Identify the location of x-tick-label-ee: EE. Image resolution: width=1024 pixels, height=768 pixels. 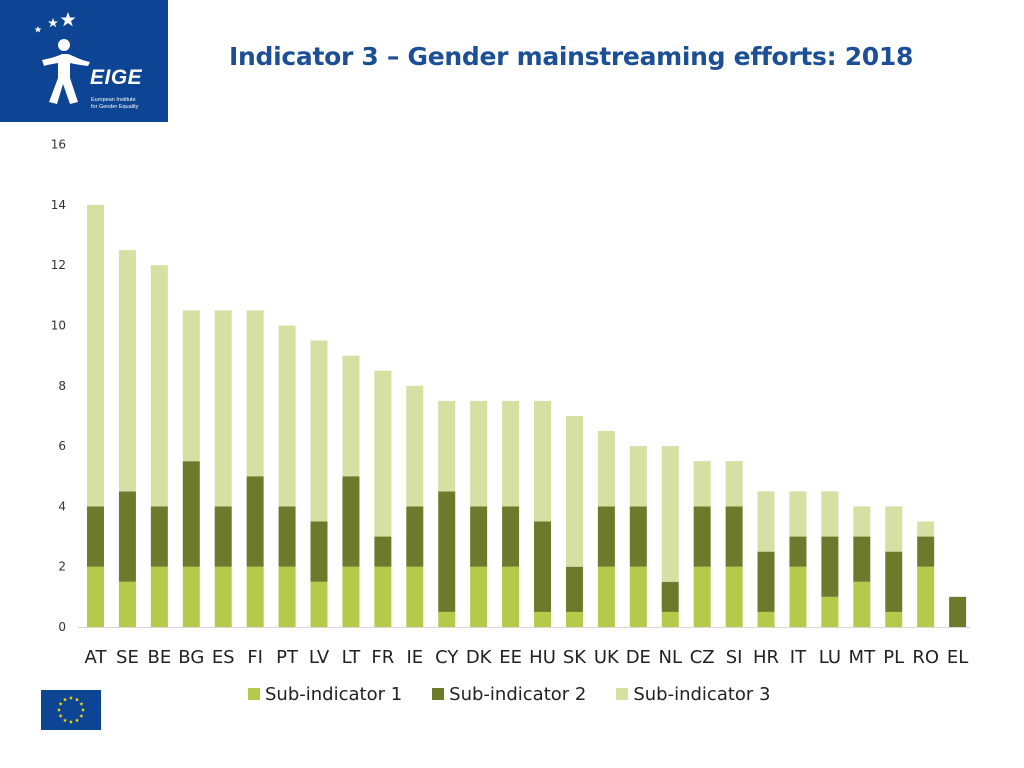
(510, 657).